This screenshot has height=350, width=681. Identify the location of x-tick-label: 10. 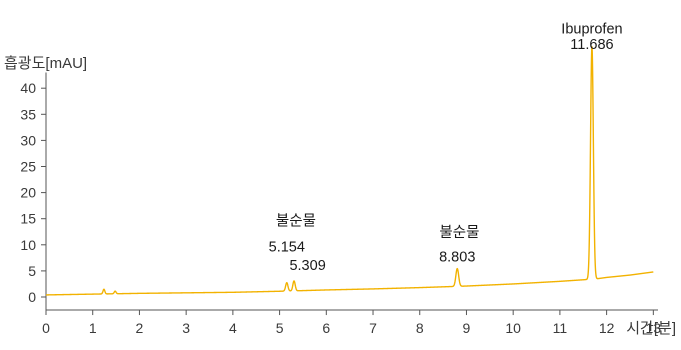
(513, 328).